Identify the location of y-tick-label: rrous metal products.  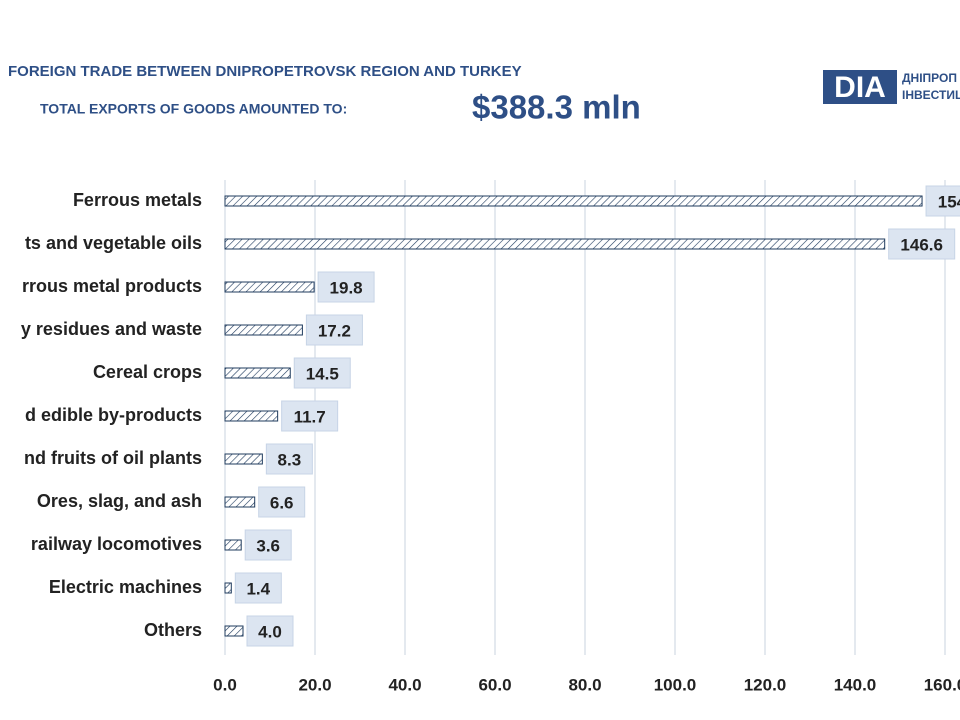
(112, 286).